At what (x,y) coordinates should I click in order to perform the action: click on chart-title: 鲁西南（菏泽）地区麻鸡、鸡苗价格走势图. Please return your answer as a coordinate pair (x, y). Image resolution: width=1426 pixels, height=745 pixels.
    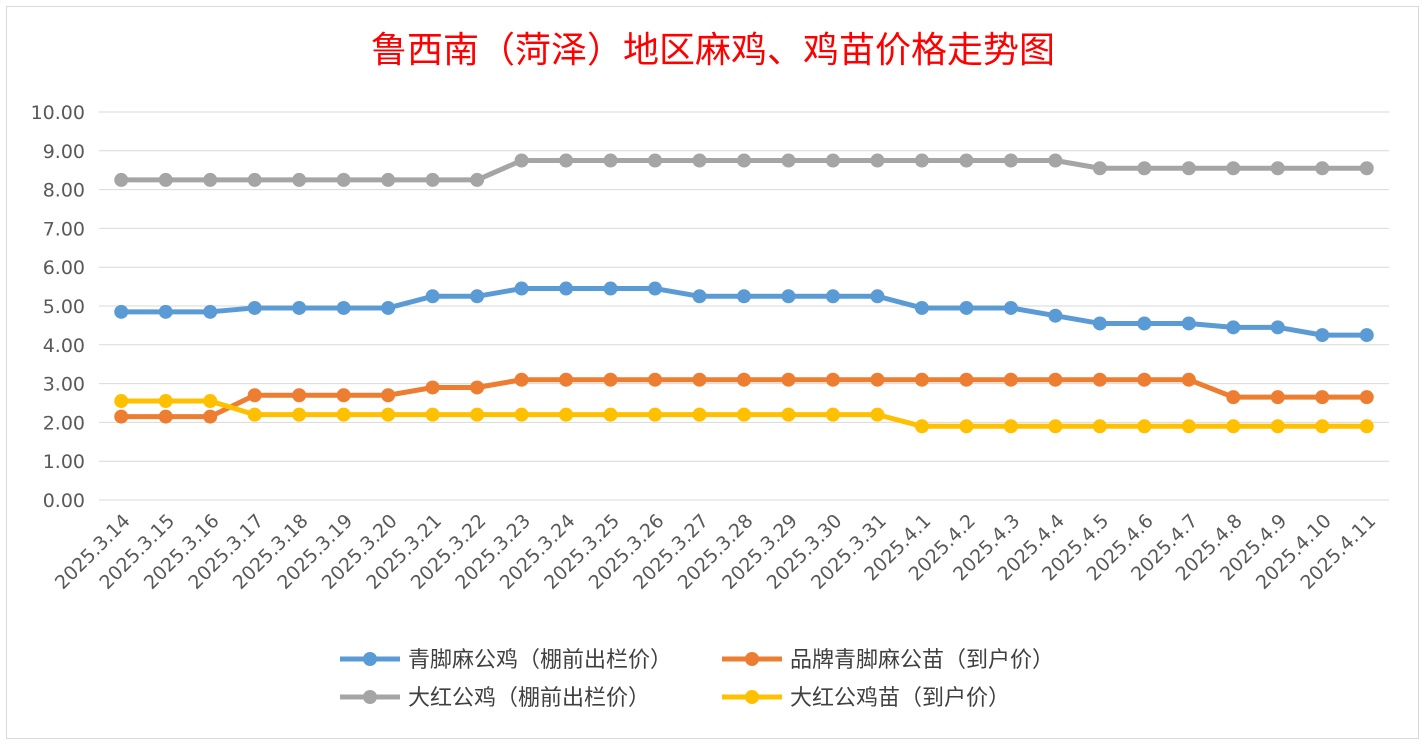
    Looking at the image, I should click on (713, 50).